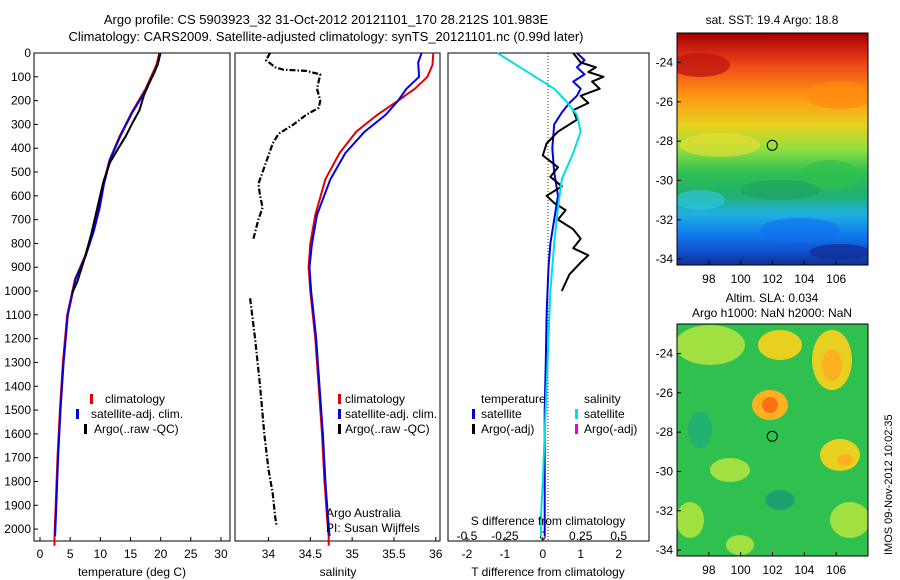 This screenshot has height=580, width=900. Describe the element at coordinates (548, 572) in the screenshot. I see `t-difference-label: T difference from climatology` at that location.